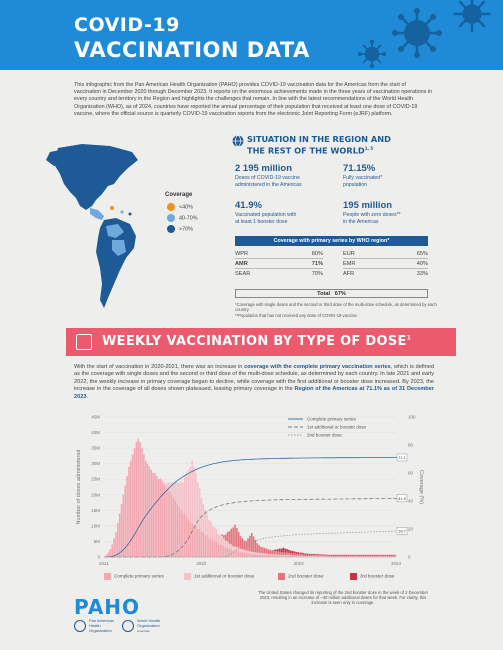 The image size is (503, 650). Describe the element at coordinates (148, 625) in the screenshot. I see `who-org-name: World Health Organization Americas` at that location.